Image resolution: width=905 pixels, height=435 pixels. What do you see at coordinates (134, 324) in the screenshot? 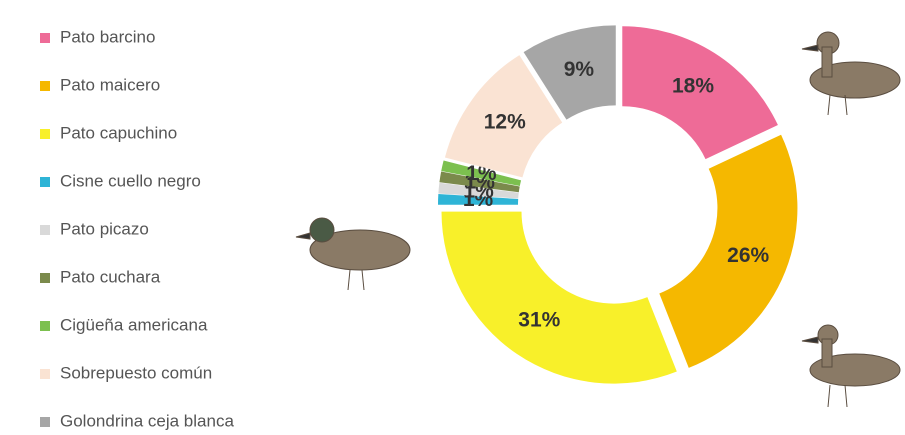
I see `legend-label: Cigüeña americana` at bounding box center [134, 324].